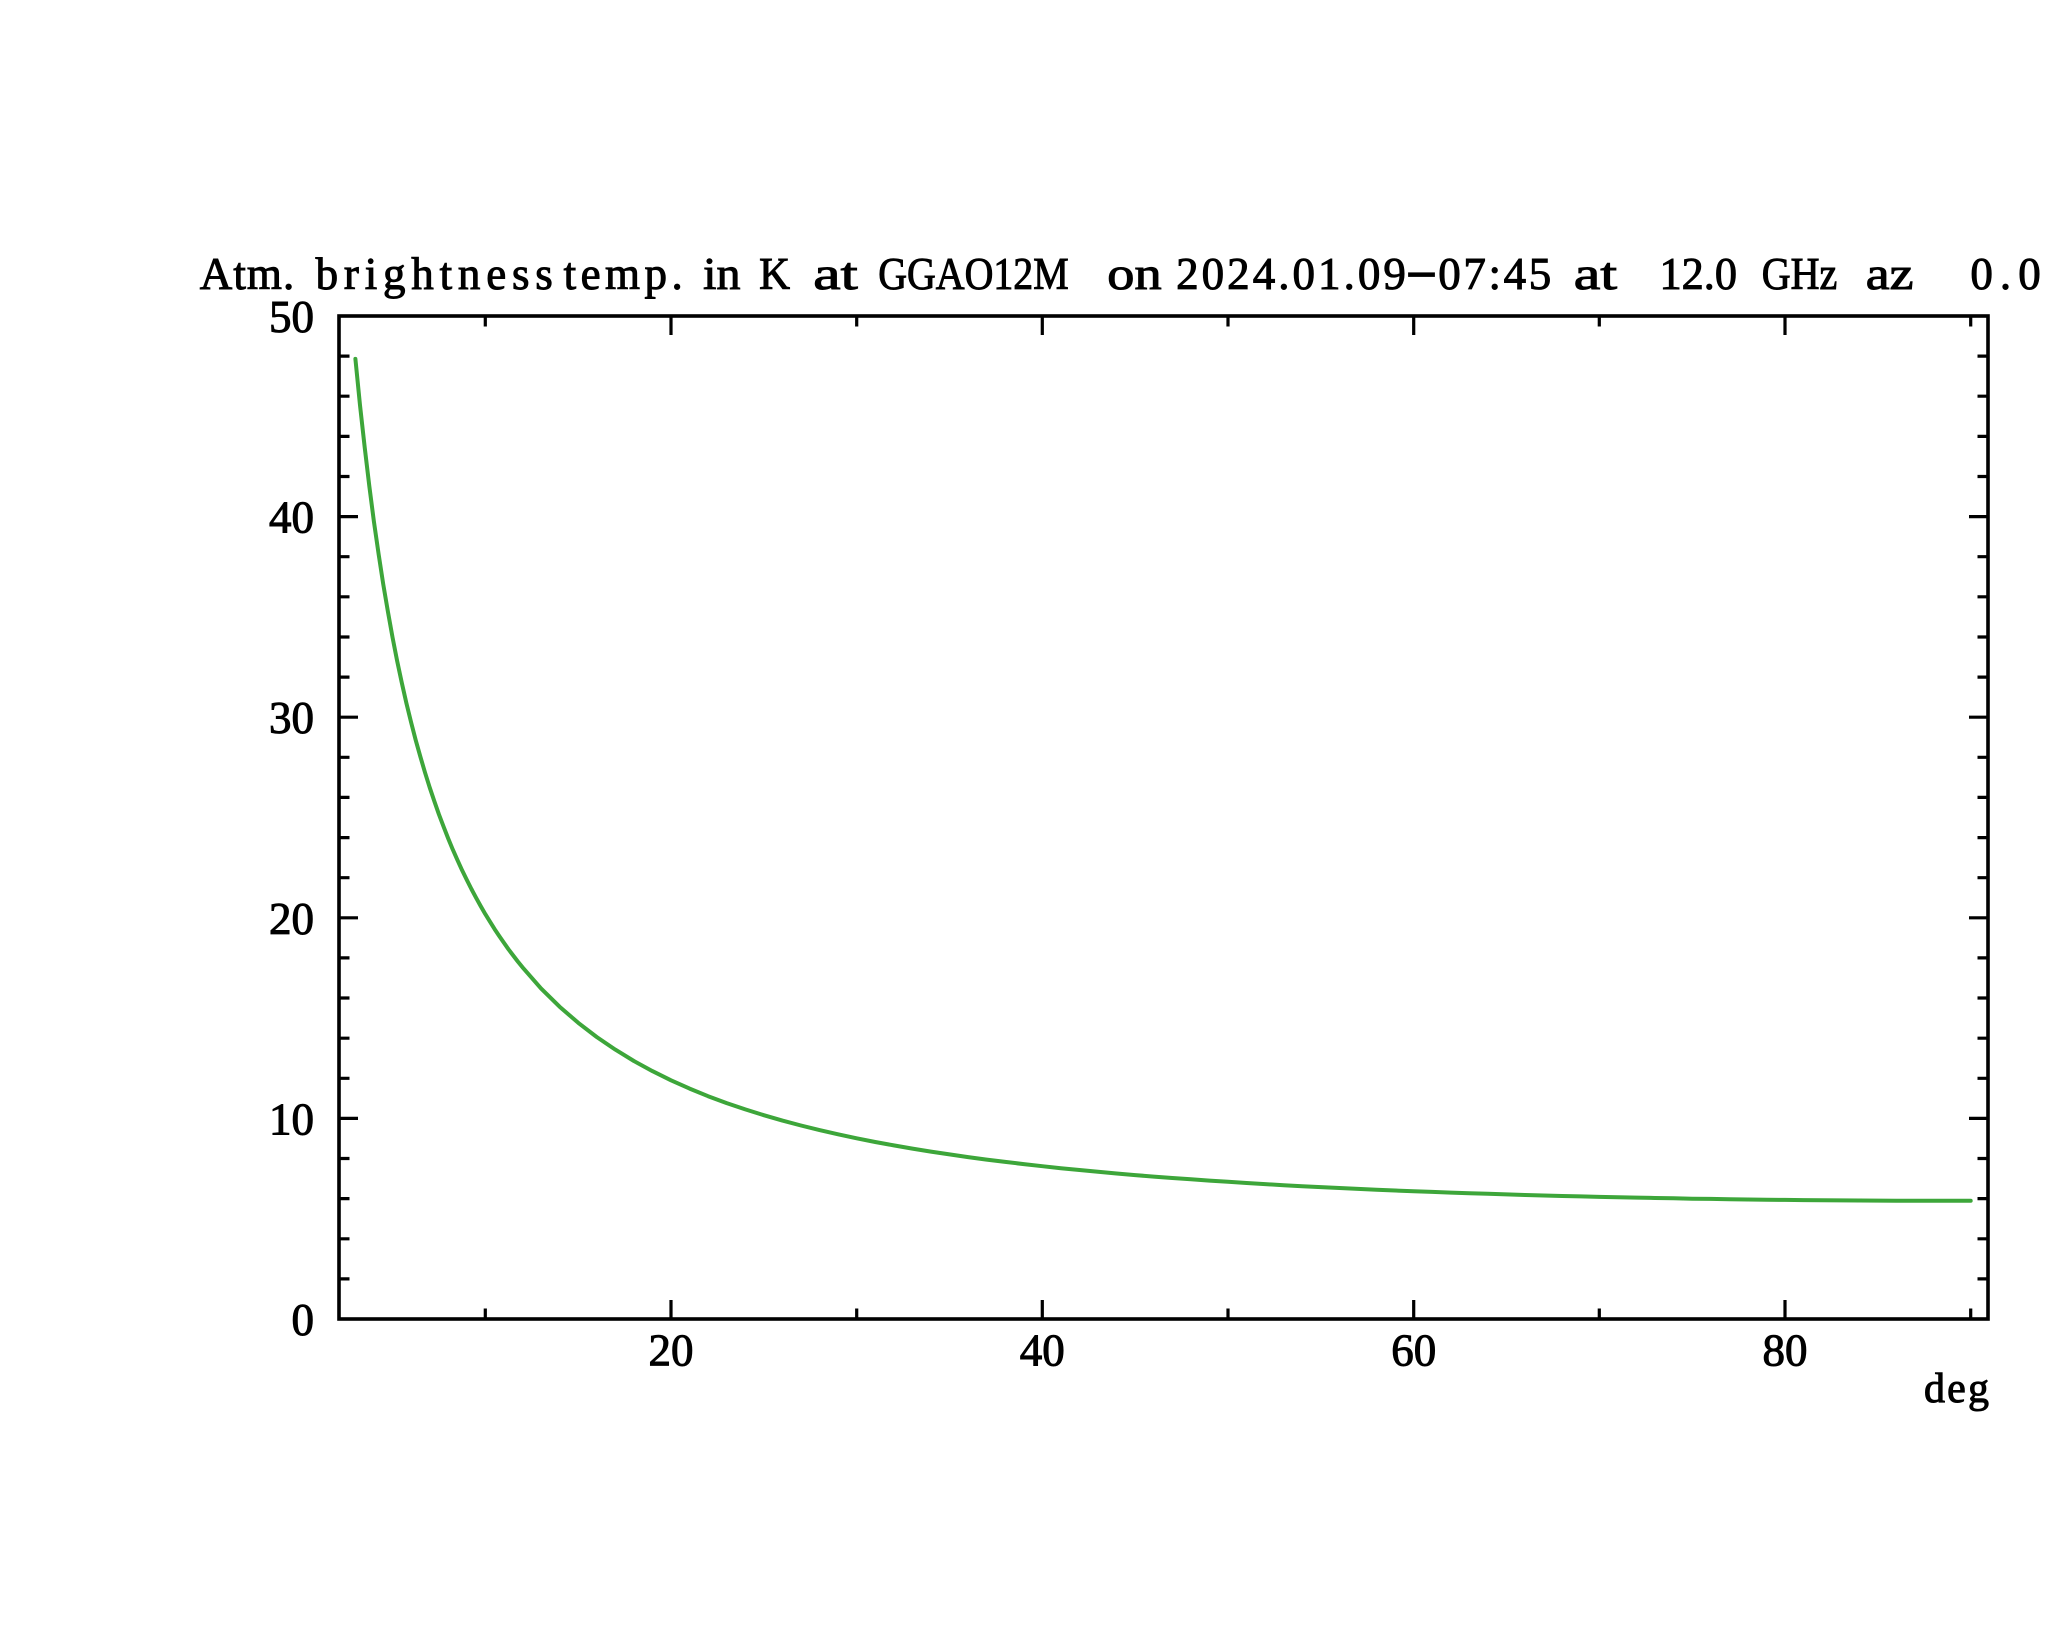  Describe the element at coordinates (2005, 274) in the screenshot. I see `svg-text: 0.0` at that location.